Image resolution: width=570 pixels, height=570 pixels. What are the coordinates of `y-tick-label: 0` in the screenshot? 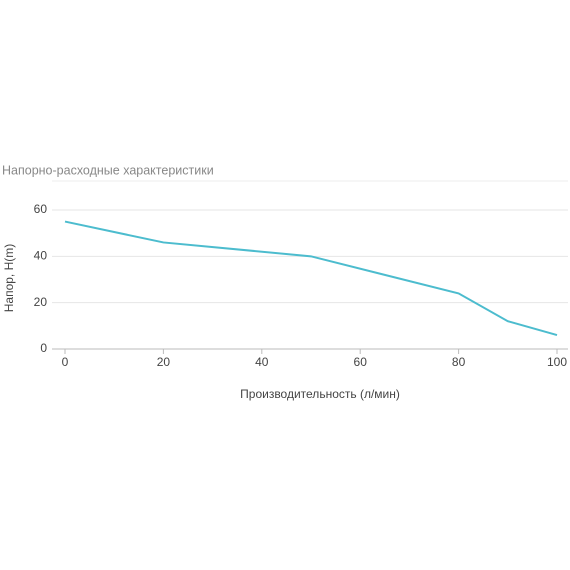 It's located at (43, 348).